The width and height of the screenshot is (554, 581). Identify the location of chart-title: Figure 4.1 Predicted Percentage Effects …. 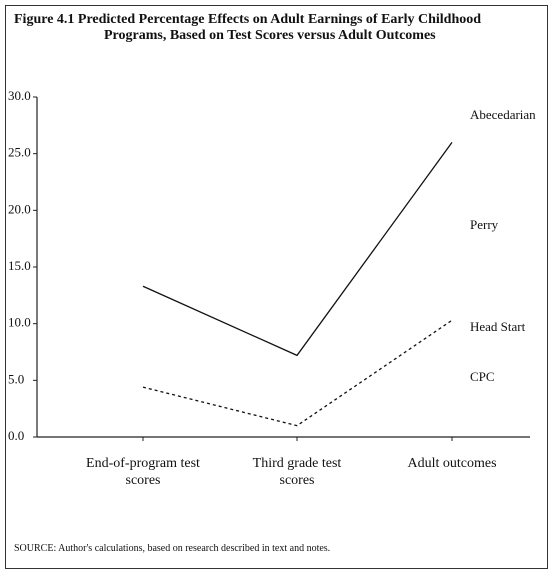
(248, 27).